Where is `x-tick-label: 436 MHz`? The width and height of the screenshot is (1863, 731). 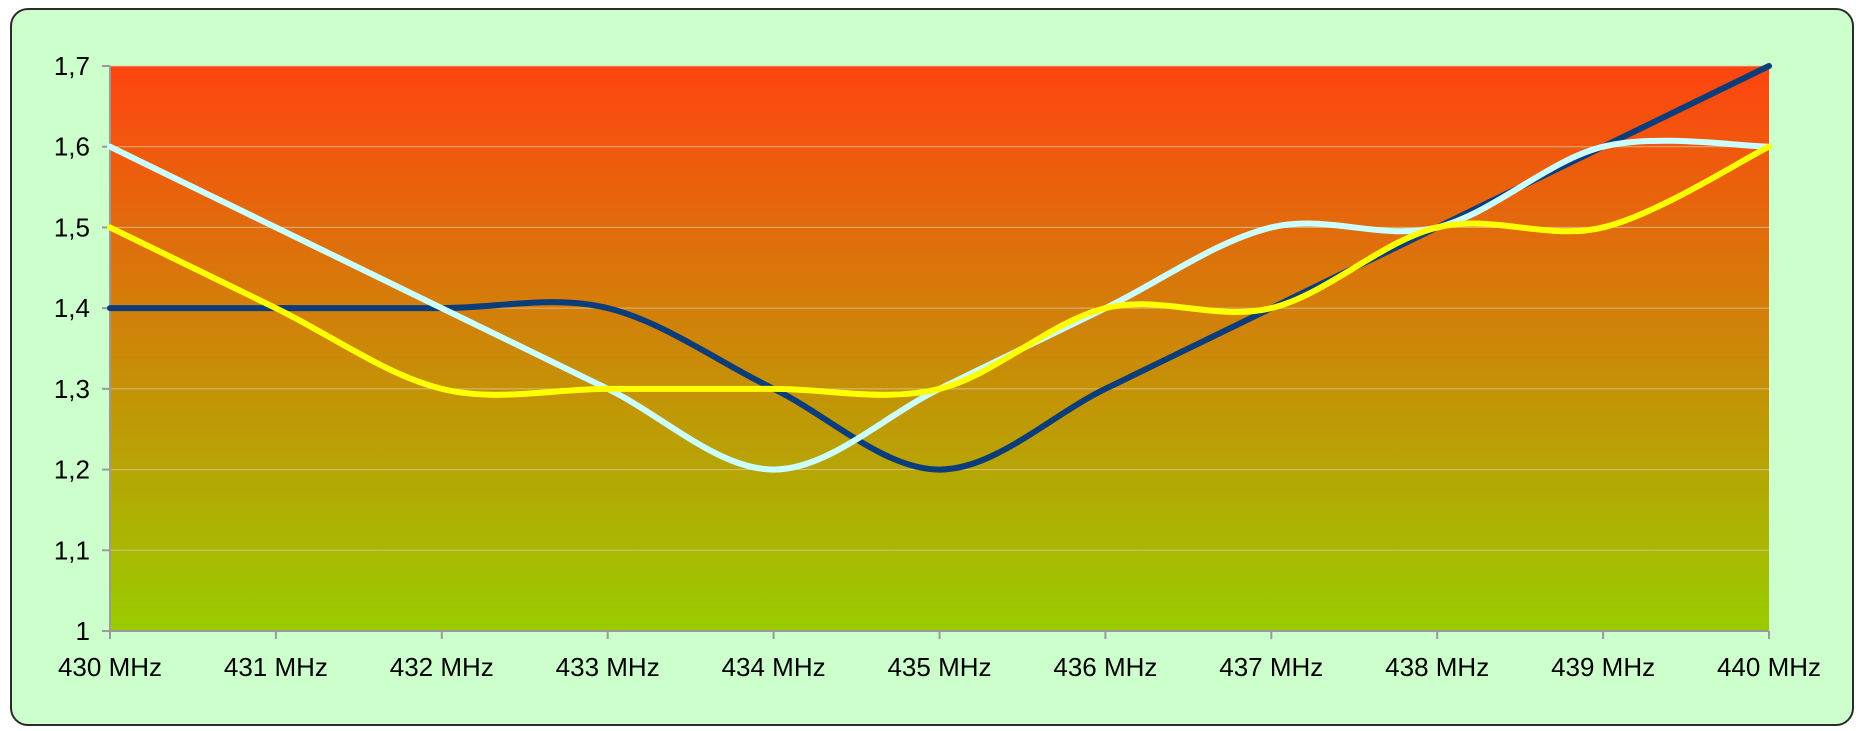
x-tick-label: 436 MHz is located at coordinates (1105, 667).